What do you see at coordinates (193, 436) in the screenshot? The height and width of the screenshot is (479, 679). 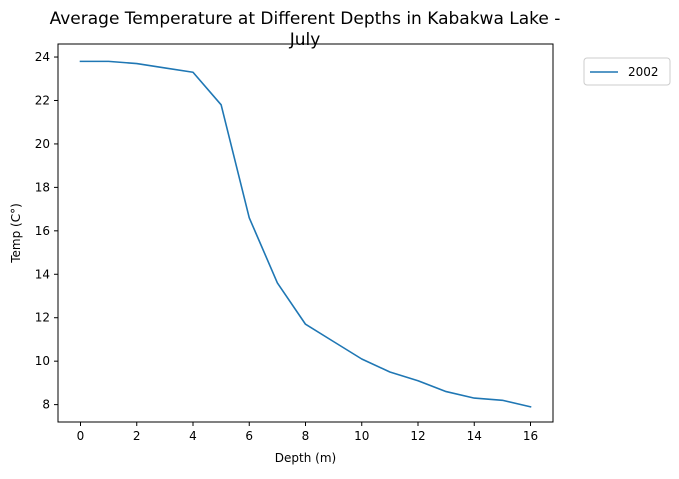 I see `x-tick-label: 4` at bounding box center [193, 436].